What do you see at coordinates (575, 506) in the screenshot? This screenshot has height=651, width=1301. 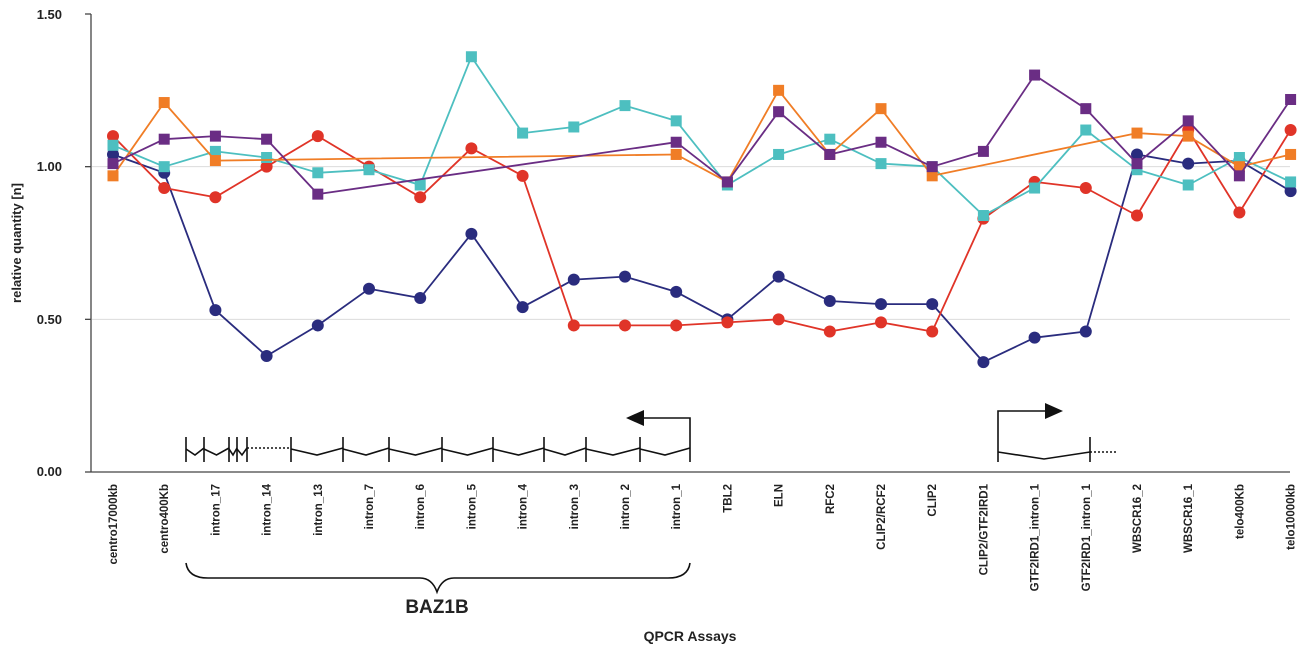 I see `x-tick-label: intron_3` at bounding box center [575, 506].